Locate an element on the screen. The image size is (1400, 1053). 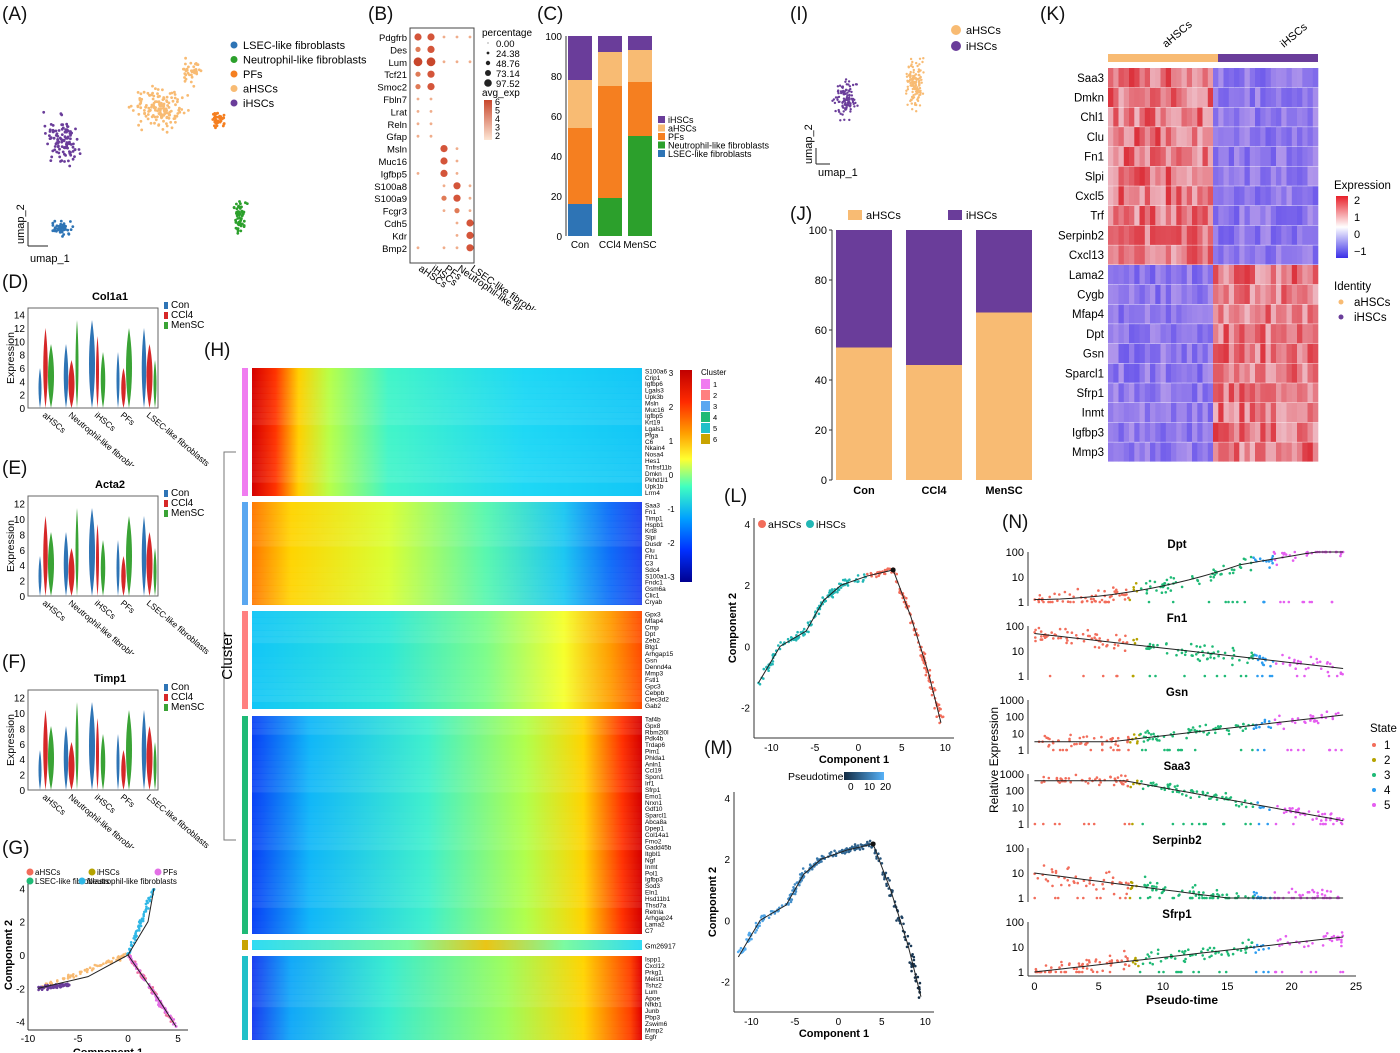
c-y-tick: 20 is located at coordinates (557, 197).